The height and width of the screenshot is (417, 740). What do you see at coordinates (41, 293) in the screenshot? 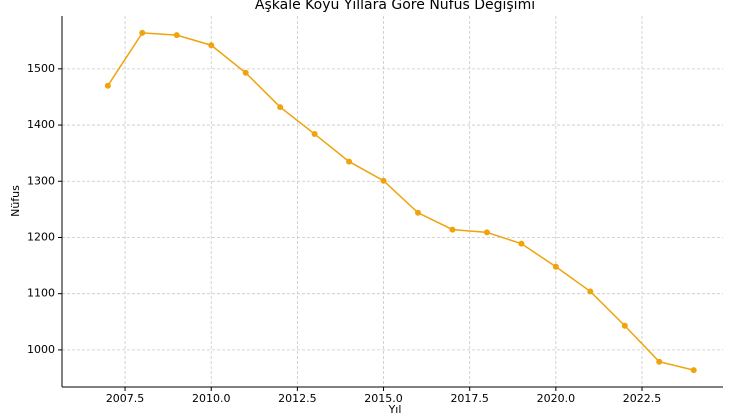
I see `y-tick-label: 1100` at bounding box center [41, 293].